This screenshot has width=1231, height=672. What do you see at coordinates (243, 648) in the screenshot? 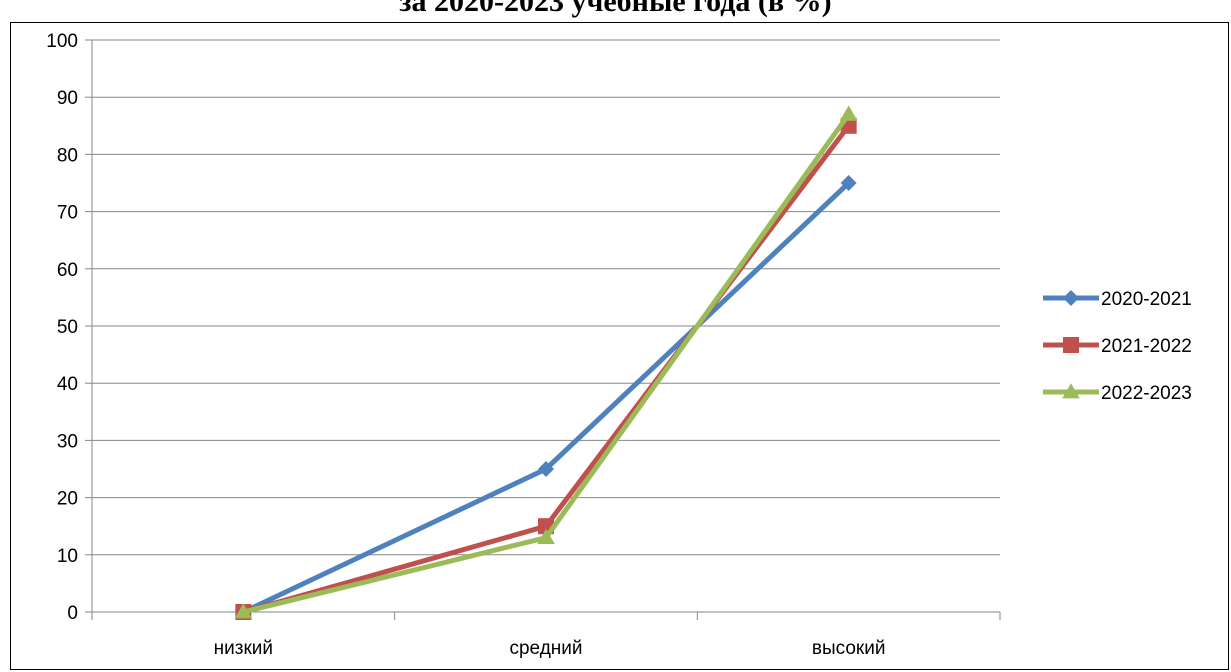
I see `x-tick-label: низкий` at bounding box center [243, 648].